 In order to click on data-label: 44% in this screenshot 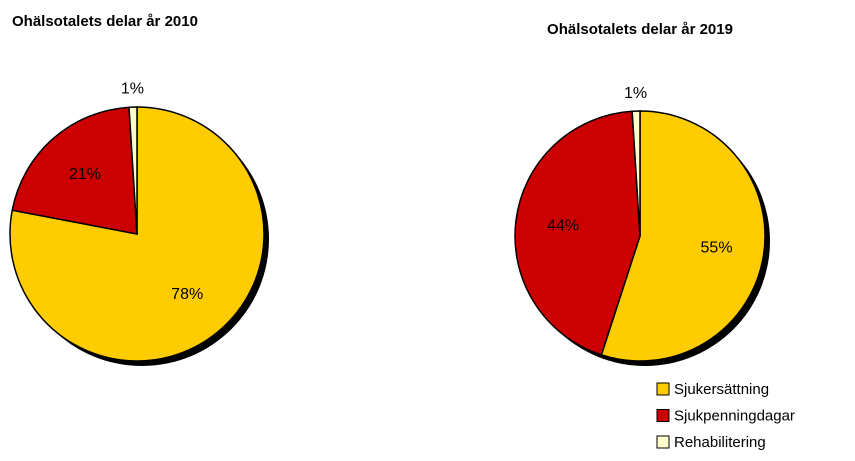, I will do `click(563, 226)`.